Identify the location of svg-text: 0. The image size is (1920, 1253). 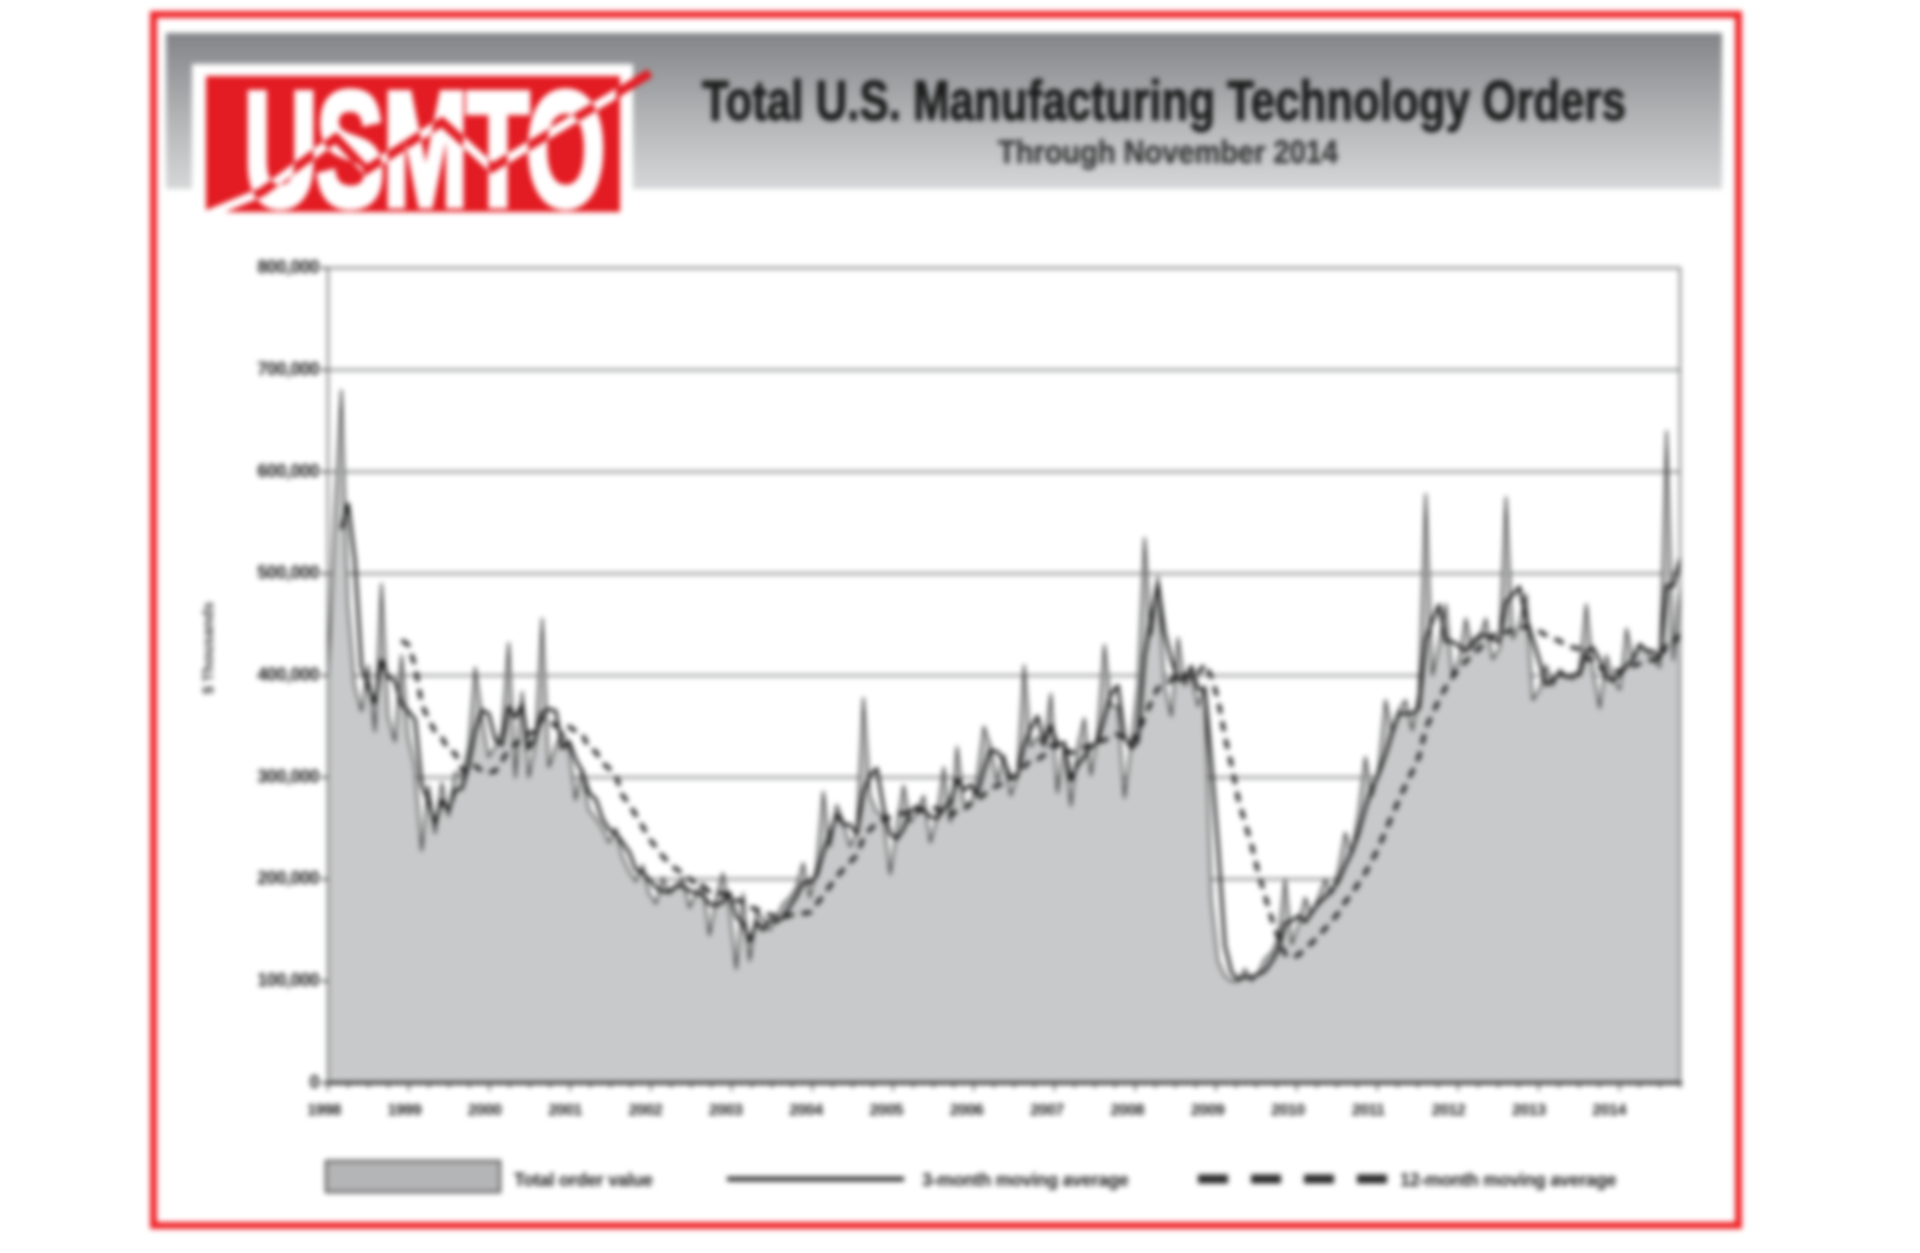
(314, 1082).